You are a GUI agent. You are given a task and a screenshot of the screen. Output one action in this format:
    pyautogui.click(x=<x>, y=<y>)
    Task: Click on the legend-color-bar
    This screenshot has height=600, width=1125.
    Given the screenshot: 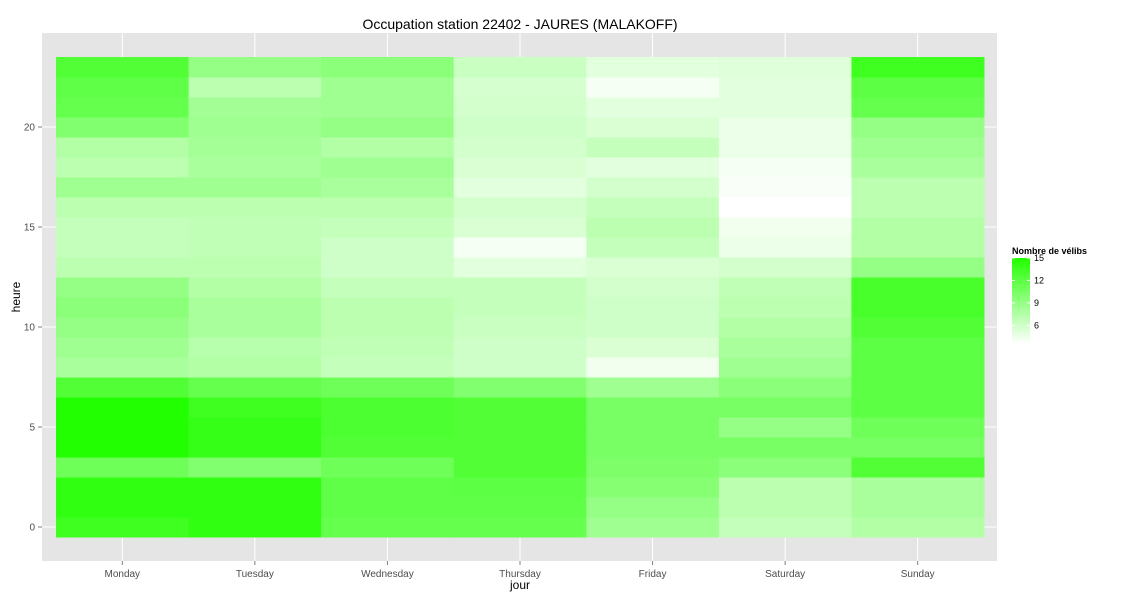 What is the action you would take?
    pyautogui.click(x=1021, y=301)
    